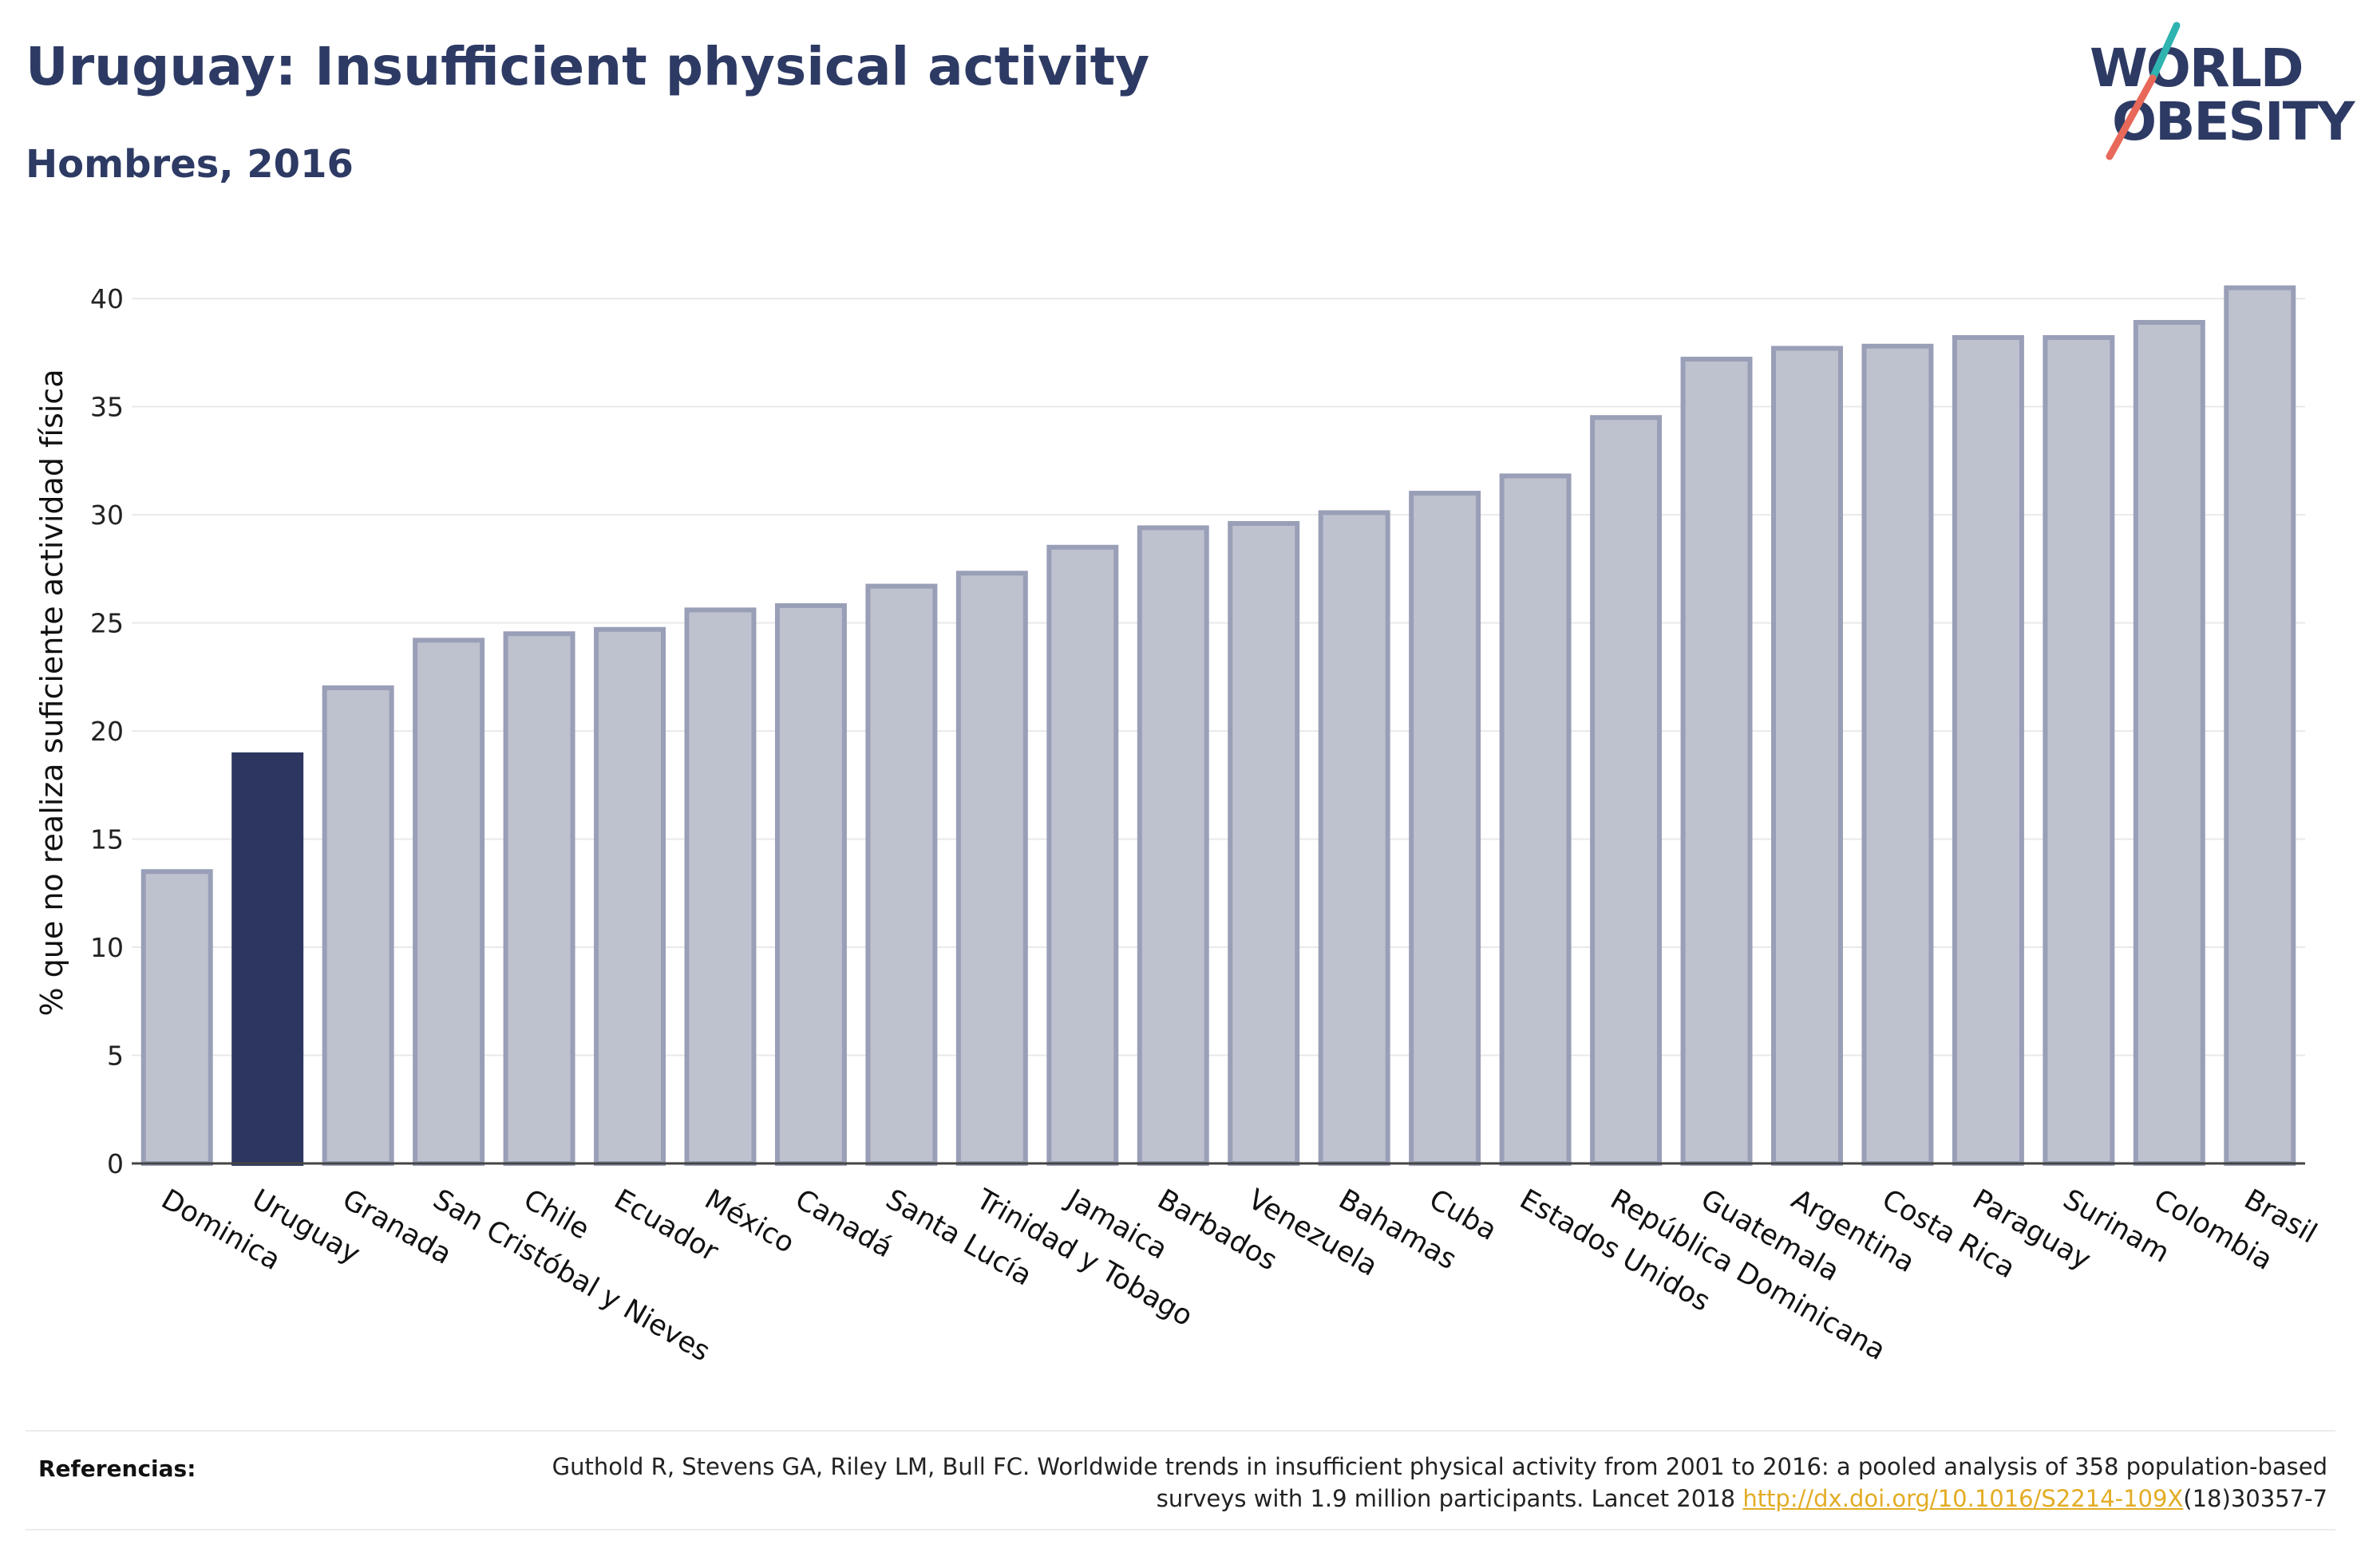  Describe the element at coordinates (843, 1223) in the screenshot. I see `x-tick-label-7: Canadá` at that location.